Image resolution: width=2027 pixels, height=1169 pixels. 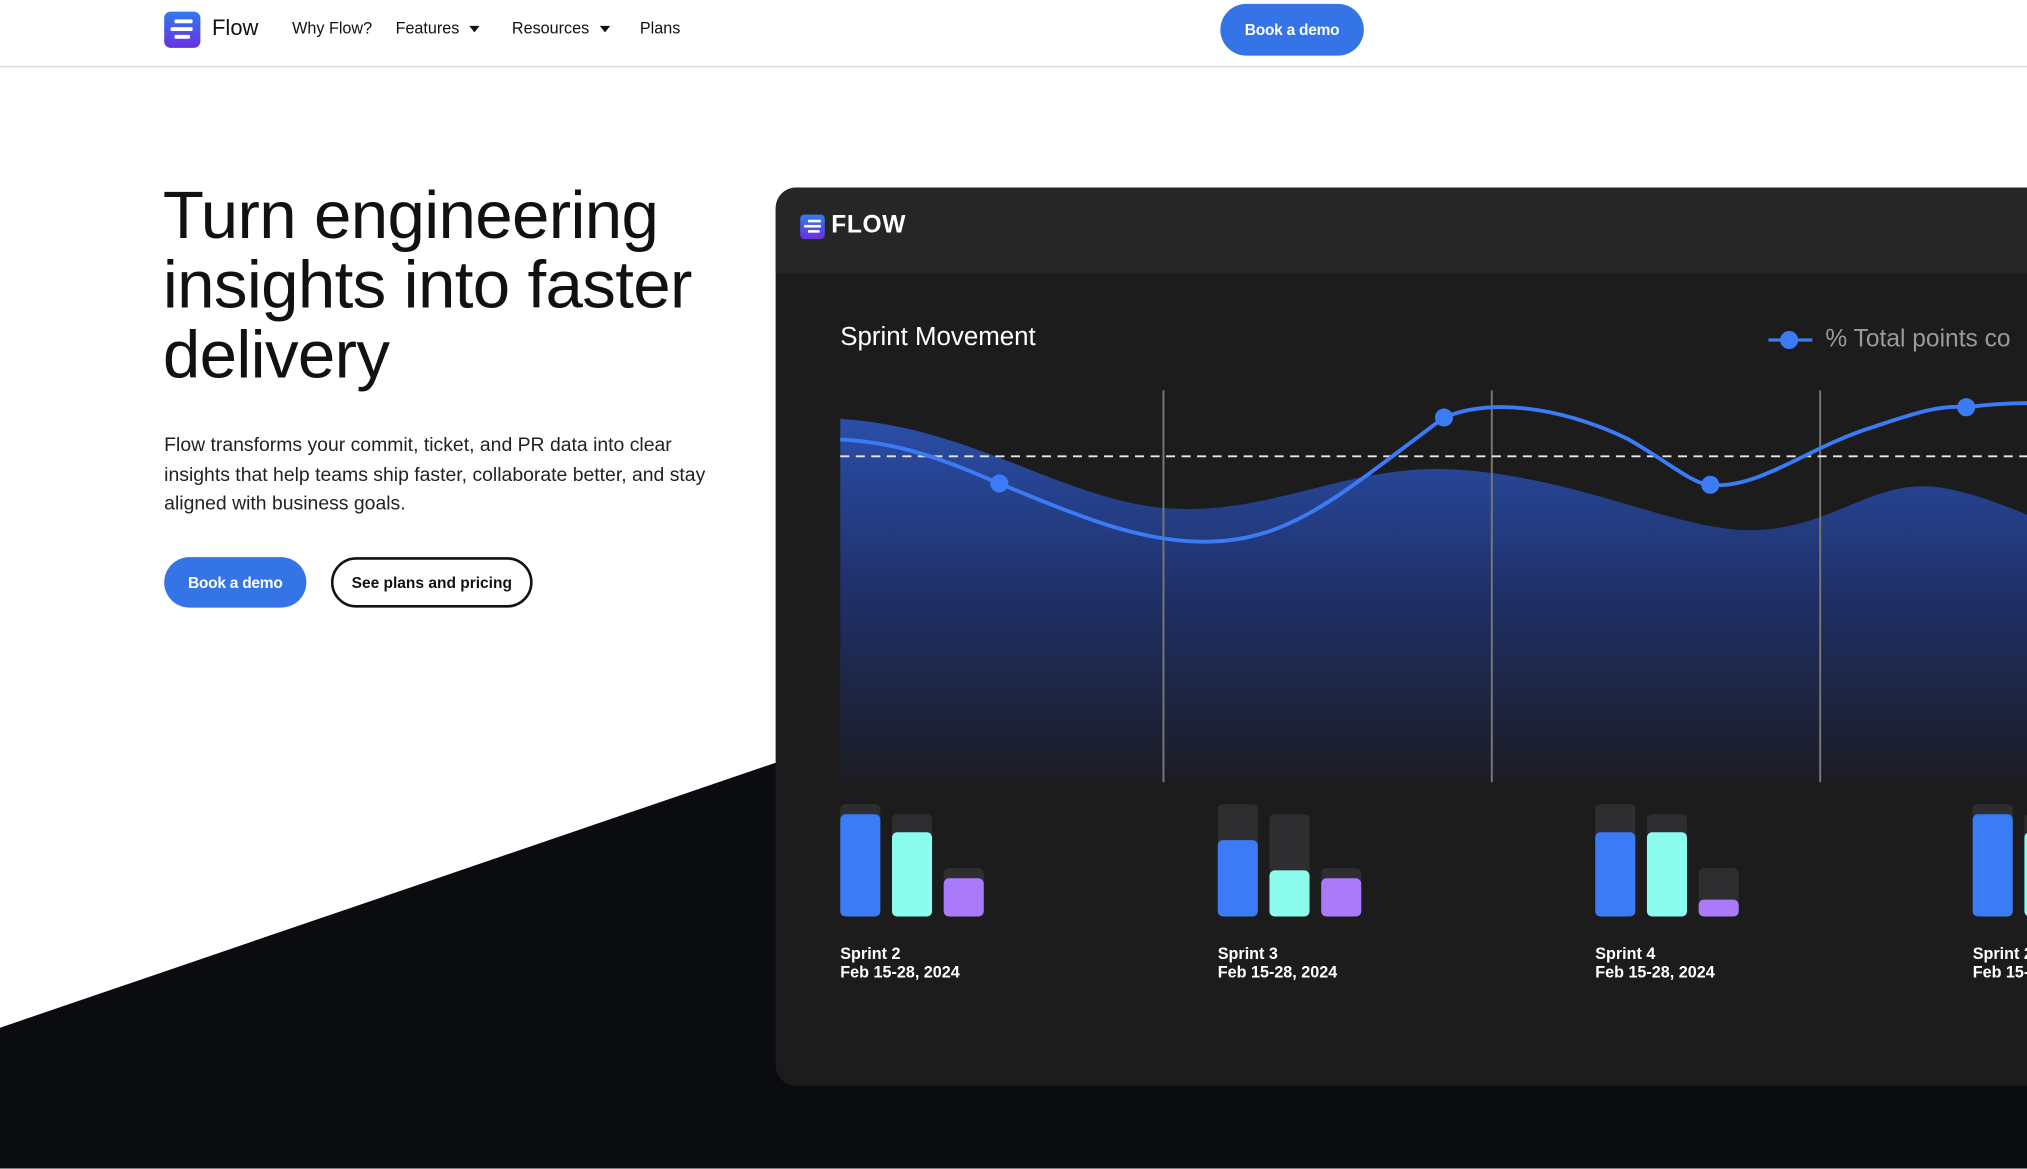 I want to click on brand-name: Flow, so click(x=235, y=28).